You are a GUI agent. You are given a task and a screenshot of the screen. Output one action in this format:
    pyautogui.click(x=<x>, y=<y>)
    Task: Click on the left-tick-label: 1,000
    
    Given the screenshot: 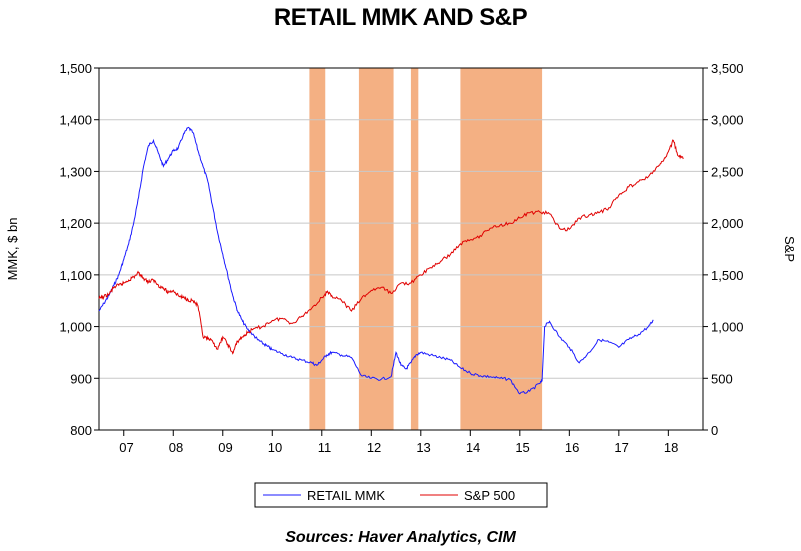 What is the action you would take?
    pyautogui.click(x=75, y=327)
    